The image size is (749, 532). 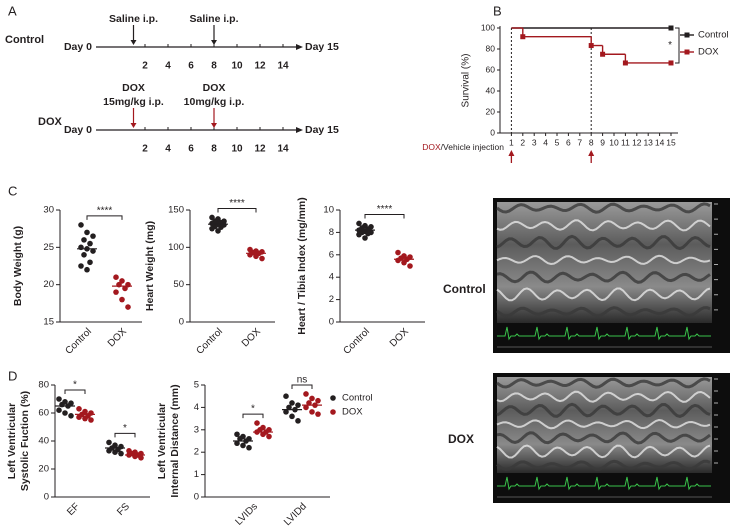 What do you see at coordinates (237, 149) in the screenshot?
I see `timeline-tick-label: 10` at bounding box center [237, 149].